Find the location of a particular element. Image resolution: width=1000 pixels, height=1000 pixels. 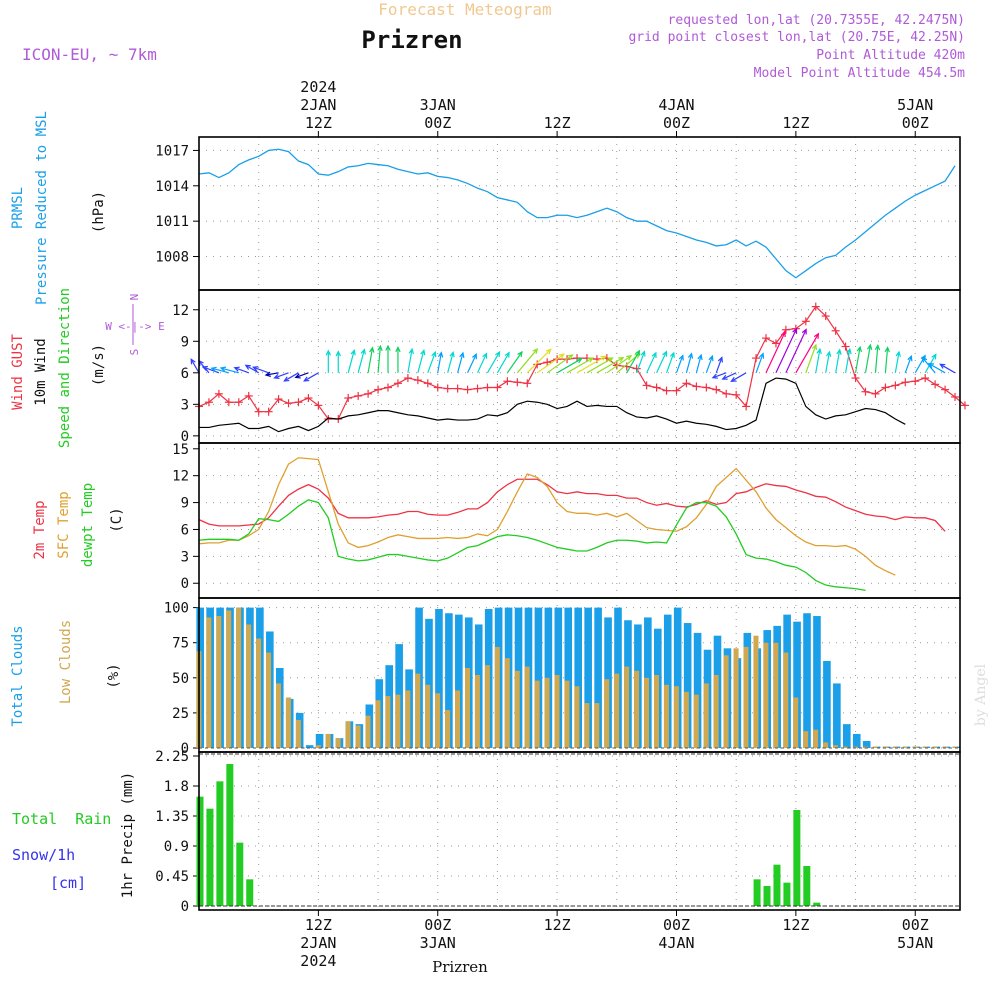

panel-frame is located at coordinates (579, 831).